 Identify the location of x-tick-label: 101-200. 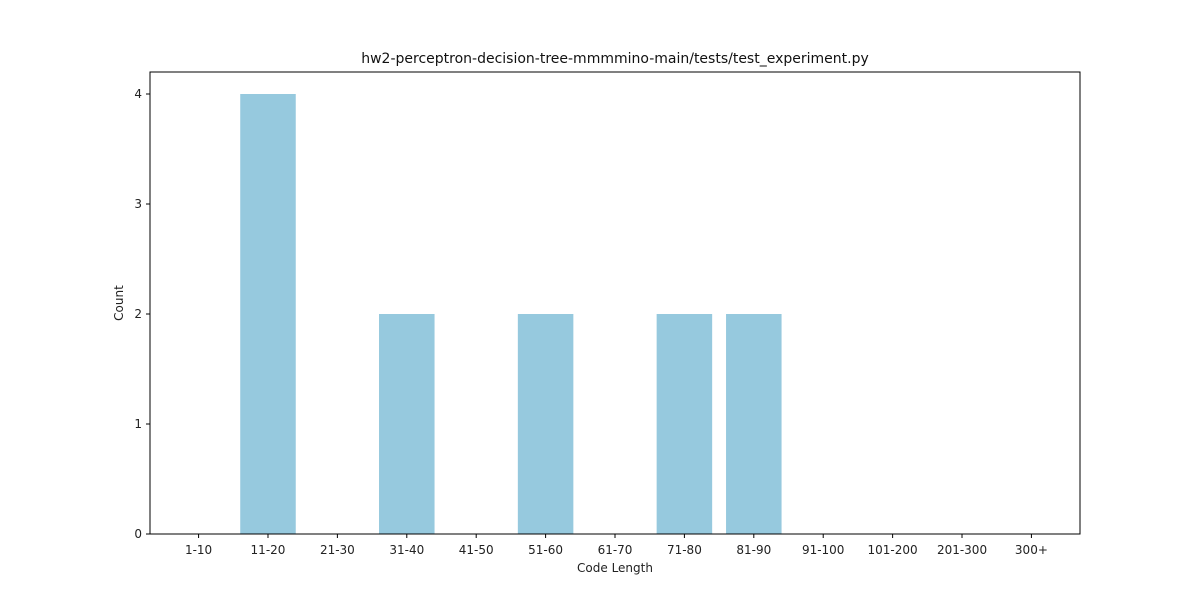
(893, 550).